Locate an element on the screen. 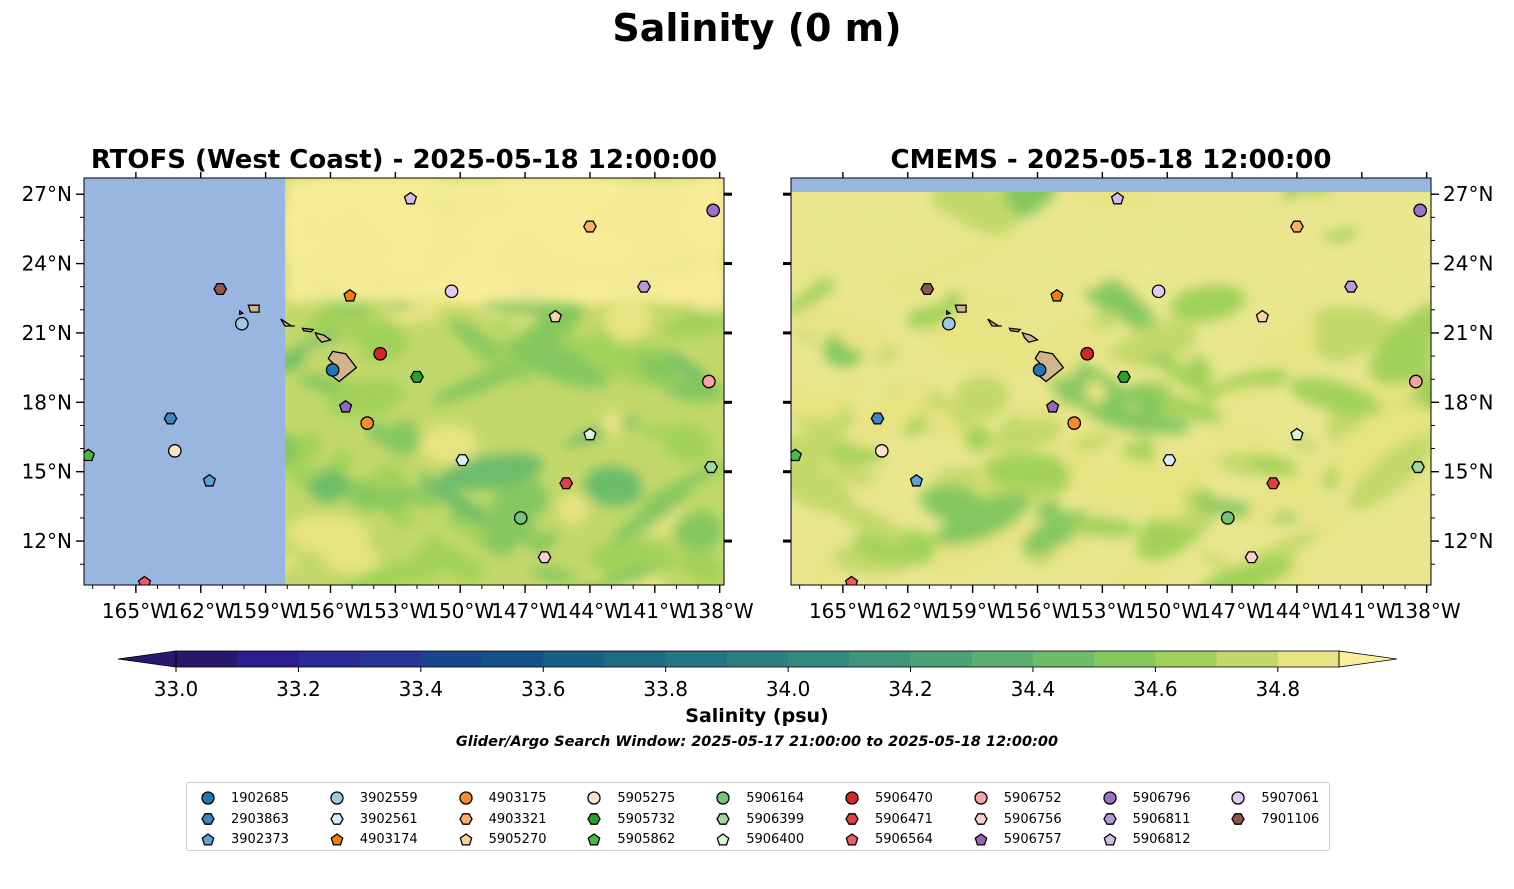  figure-title: Salinity (0 m) is located at coordinates (757, 28).